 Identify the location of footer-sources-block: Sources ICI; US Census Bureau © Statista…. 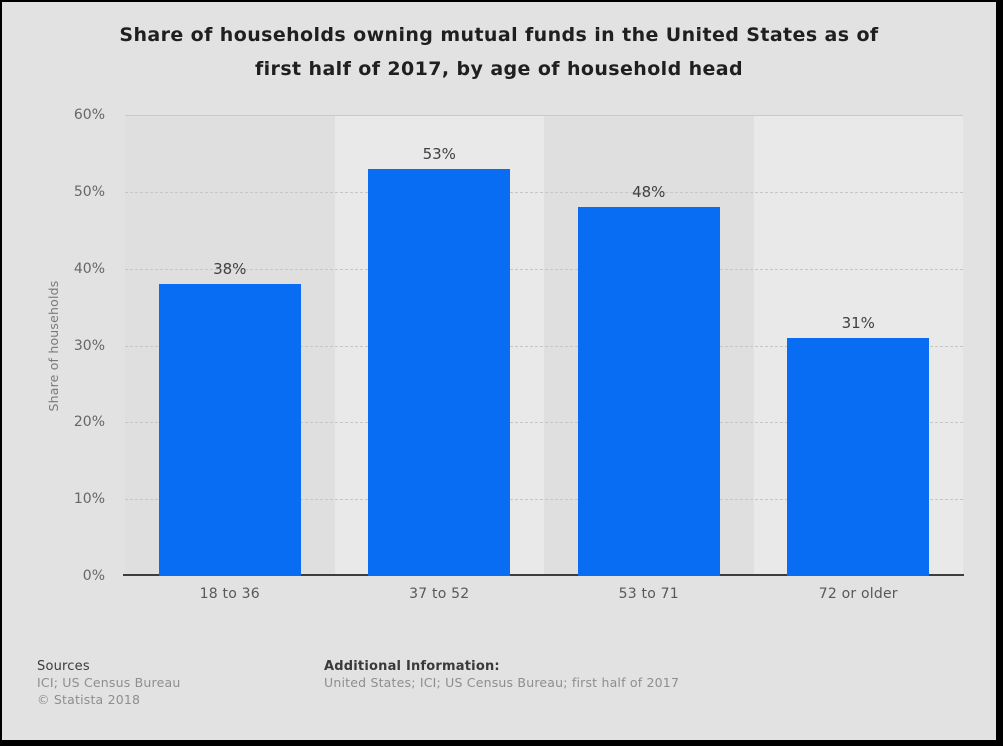
(108, 683).